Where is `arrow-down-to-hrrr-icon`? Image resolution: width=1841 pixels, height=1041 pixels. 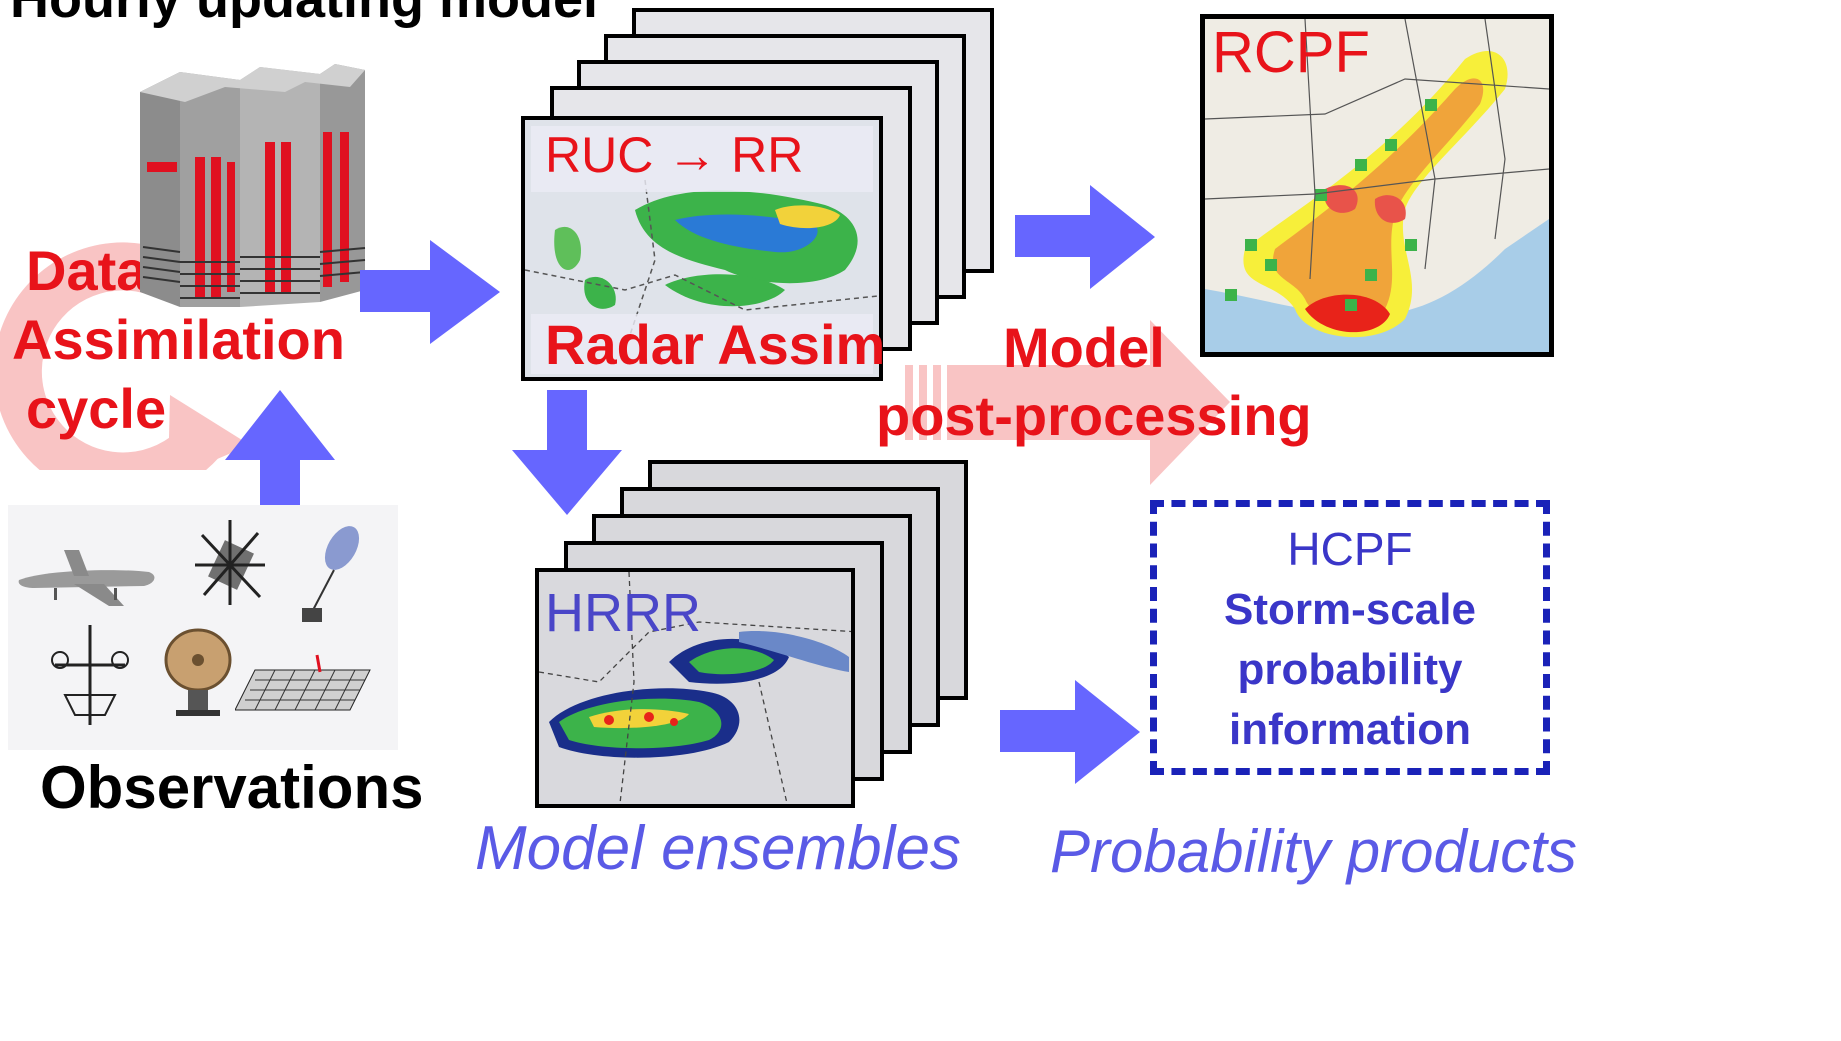 arrow-down-to-hrrr-icon is located at coordinates (567, 452).